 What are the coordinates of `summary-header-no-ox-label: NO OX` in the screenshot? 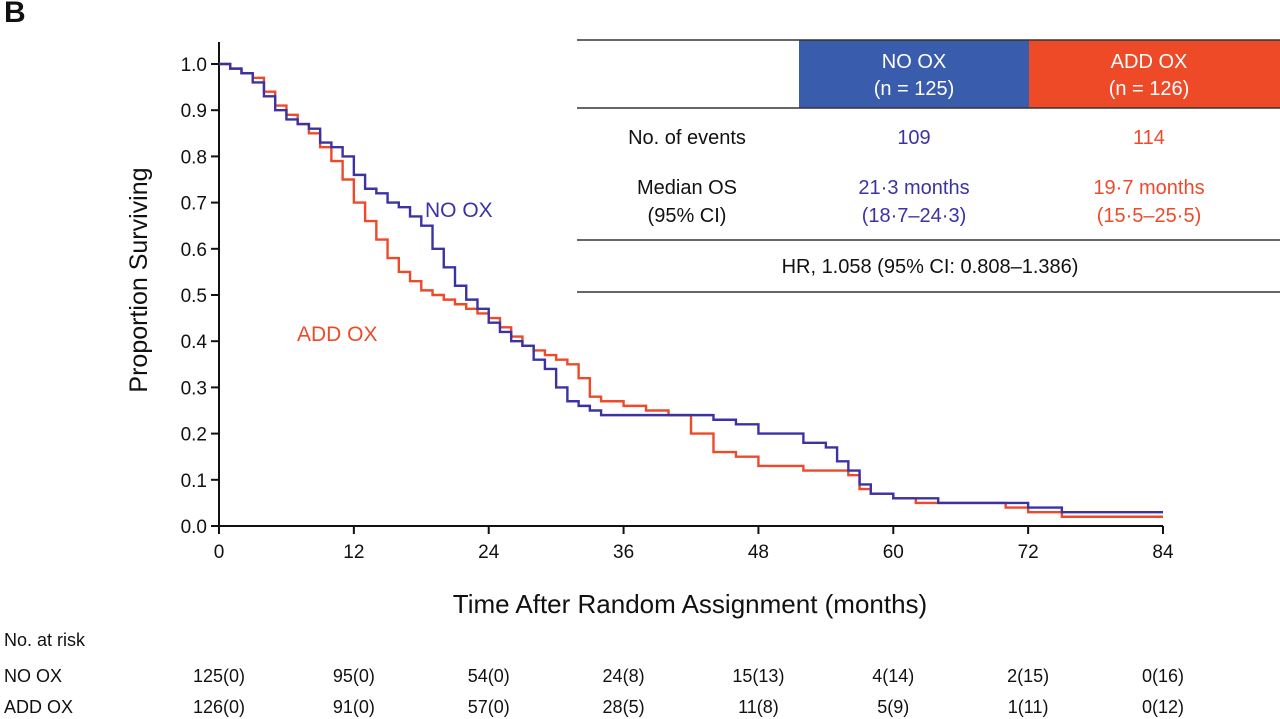 It's located at (914, 62).